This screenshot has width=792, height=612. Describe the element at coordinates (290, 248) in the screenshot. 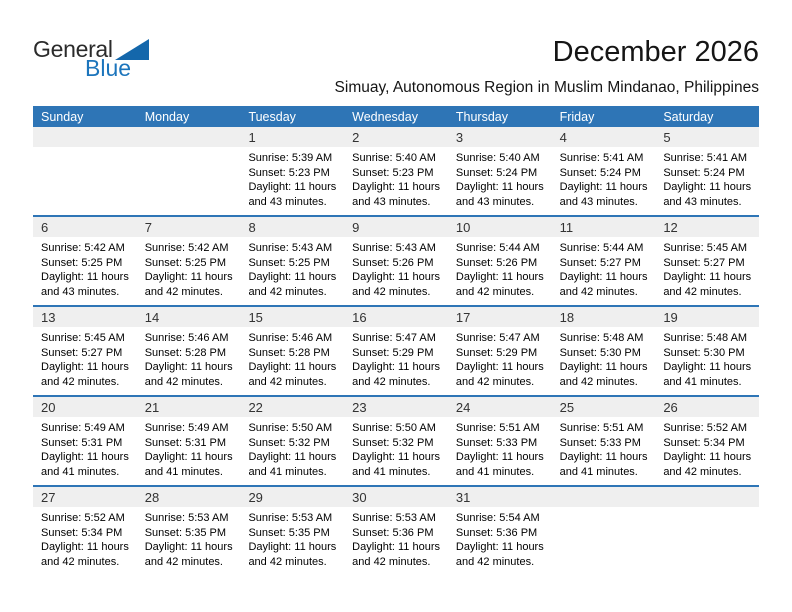

I see `sunrise-text: Sunrise: 5:43 AM` at that location.